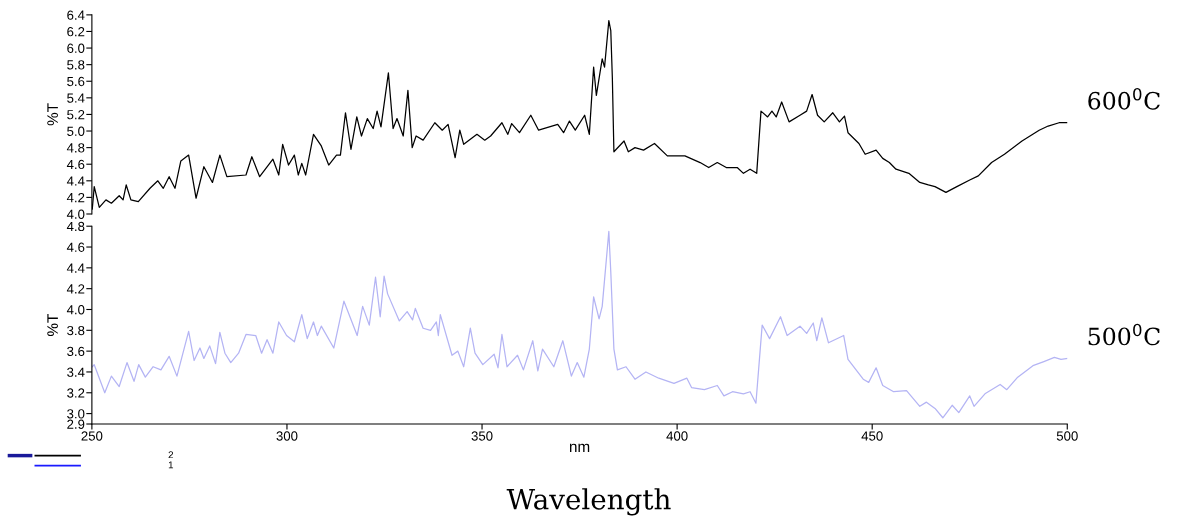 This screenshot has width=1178, height=531. Describe the element at coordinates (171, 455) in the screenshot. I see `text: 2` at that location.